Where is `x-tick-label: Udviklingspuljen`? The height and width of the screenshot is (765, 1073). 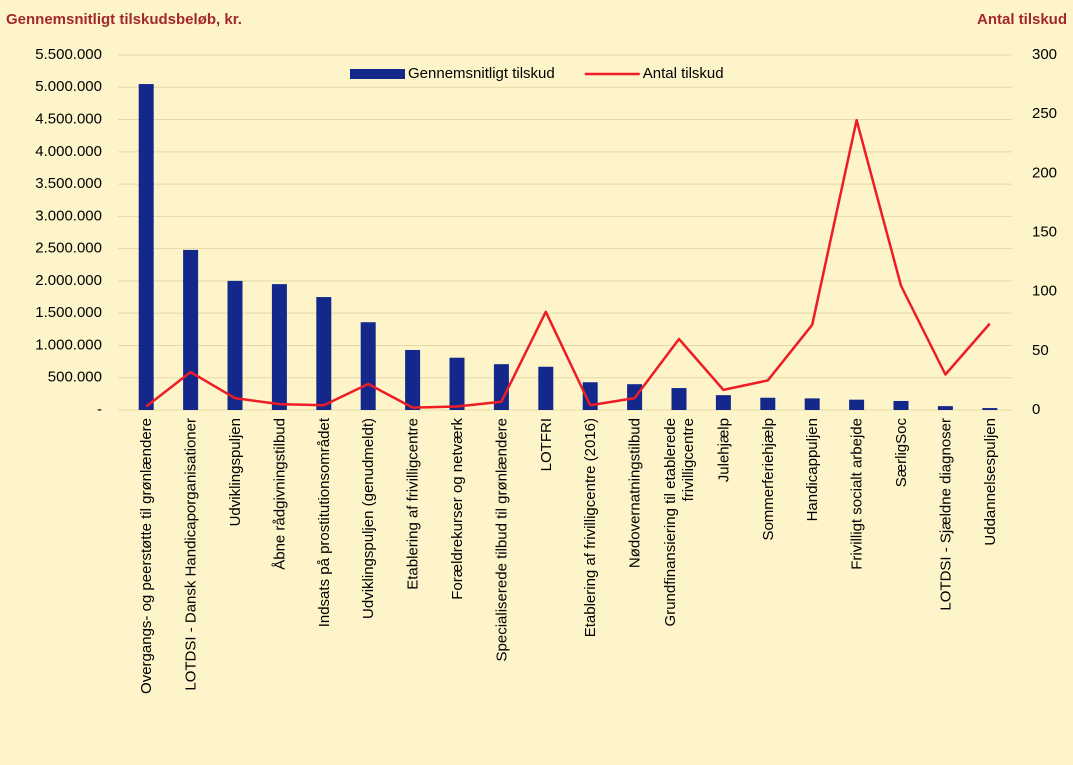 x-tick-label: Udviklingspuljen is located at coordinates (235, 472).